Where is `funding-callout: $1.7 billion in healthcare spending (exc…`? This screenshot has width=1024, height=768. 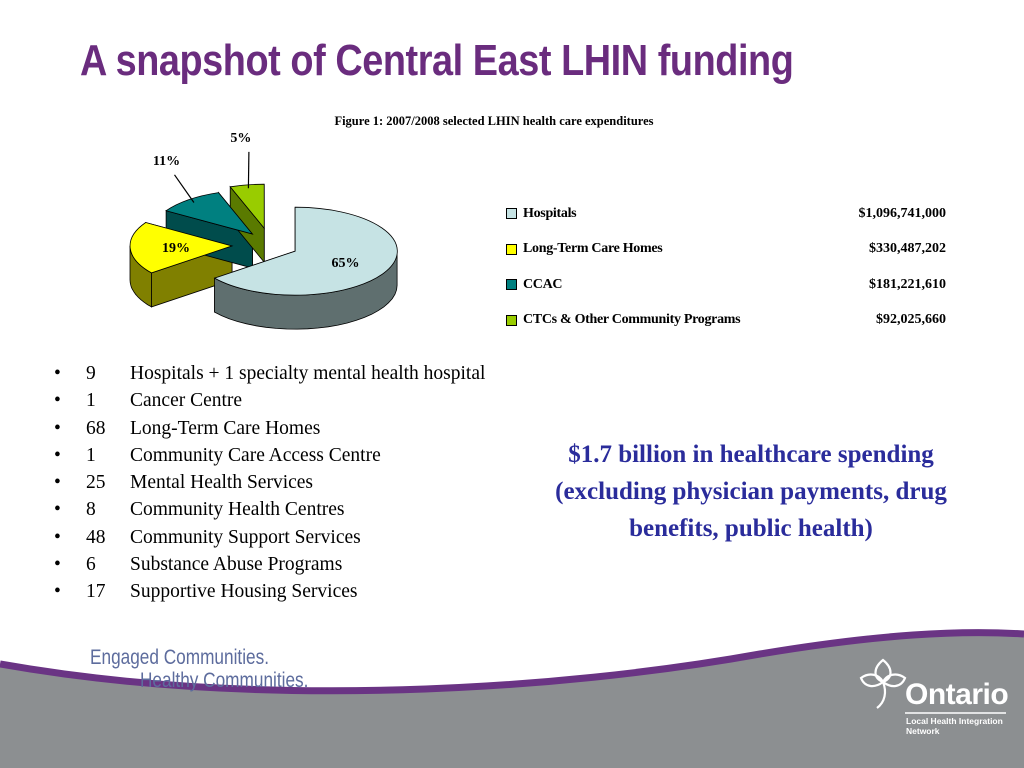
funding-callout: $1.7 billion in healthcare spending (exc… is located at coordinates (751, 491).